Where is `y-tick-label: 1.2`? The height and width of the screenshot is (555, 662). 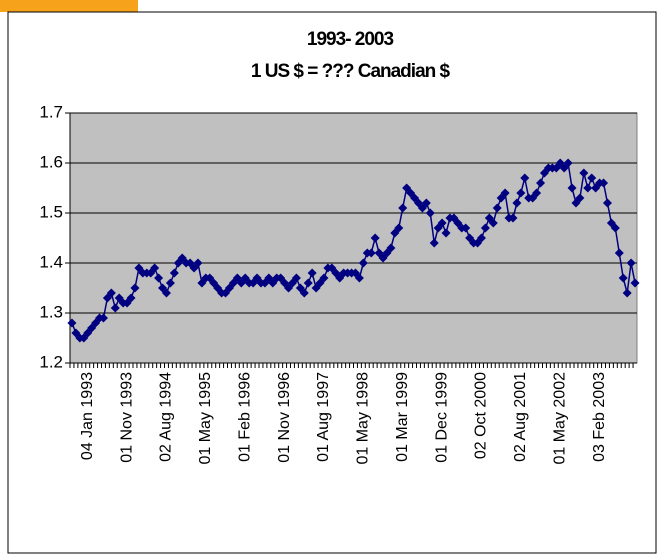 y-tick-label: 1.2 is located at coordinates (51, 361).